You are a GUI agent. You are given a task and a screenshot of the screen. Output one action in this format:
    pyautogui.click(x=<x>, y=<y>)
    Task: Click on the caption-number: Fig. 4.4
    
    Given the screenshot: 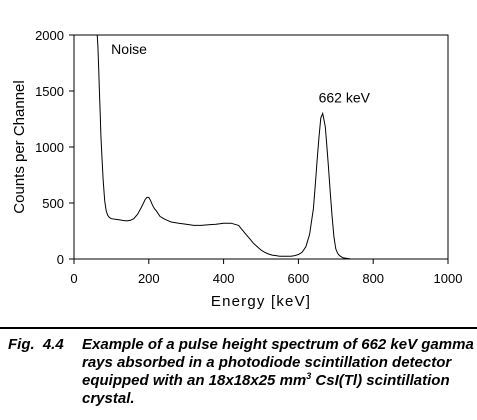 What is the action you would take?
    pyautogui.click(x=36, y=344)
    